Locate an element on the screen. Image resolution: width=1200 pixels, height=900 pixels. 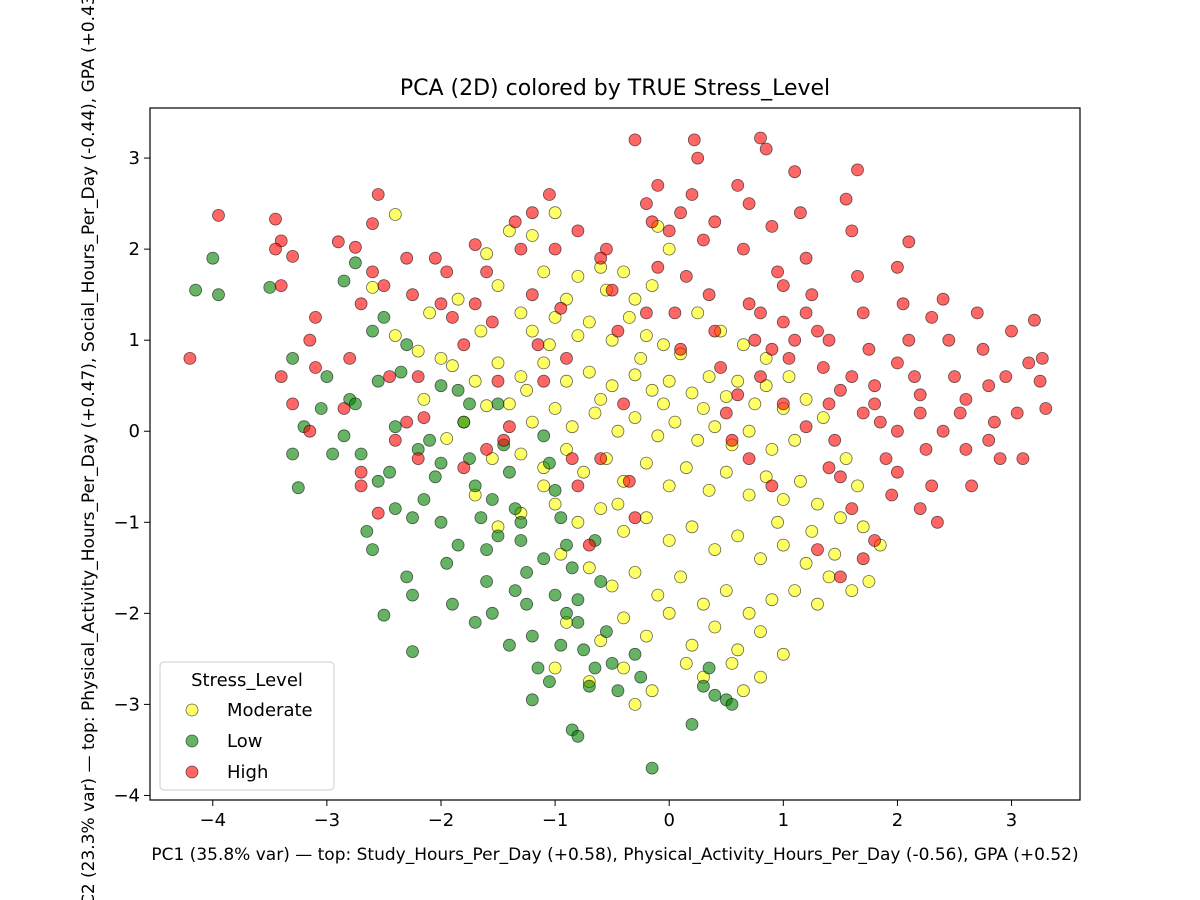
x-tick-label: −3 is located at coordinates (327, 820).